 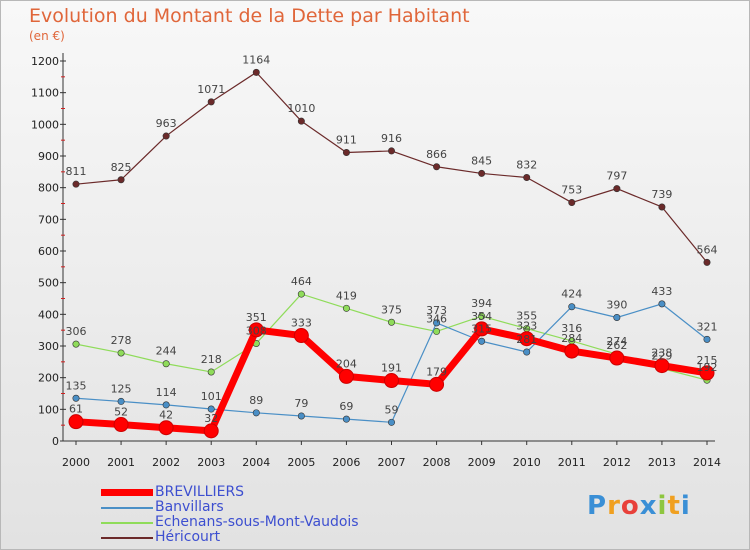 I want to click on data-label: 832, so click(x=526, y=165).